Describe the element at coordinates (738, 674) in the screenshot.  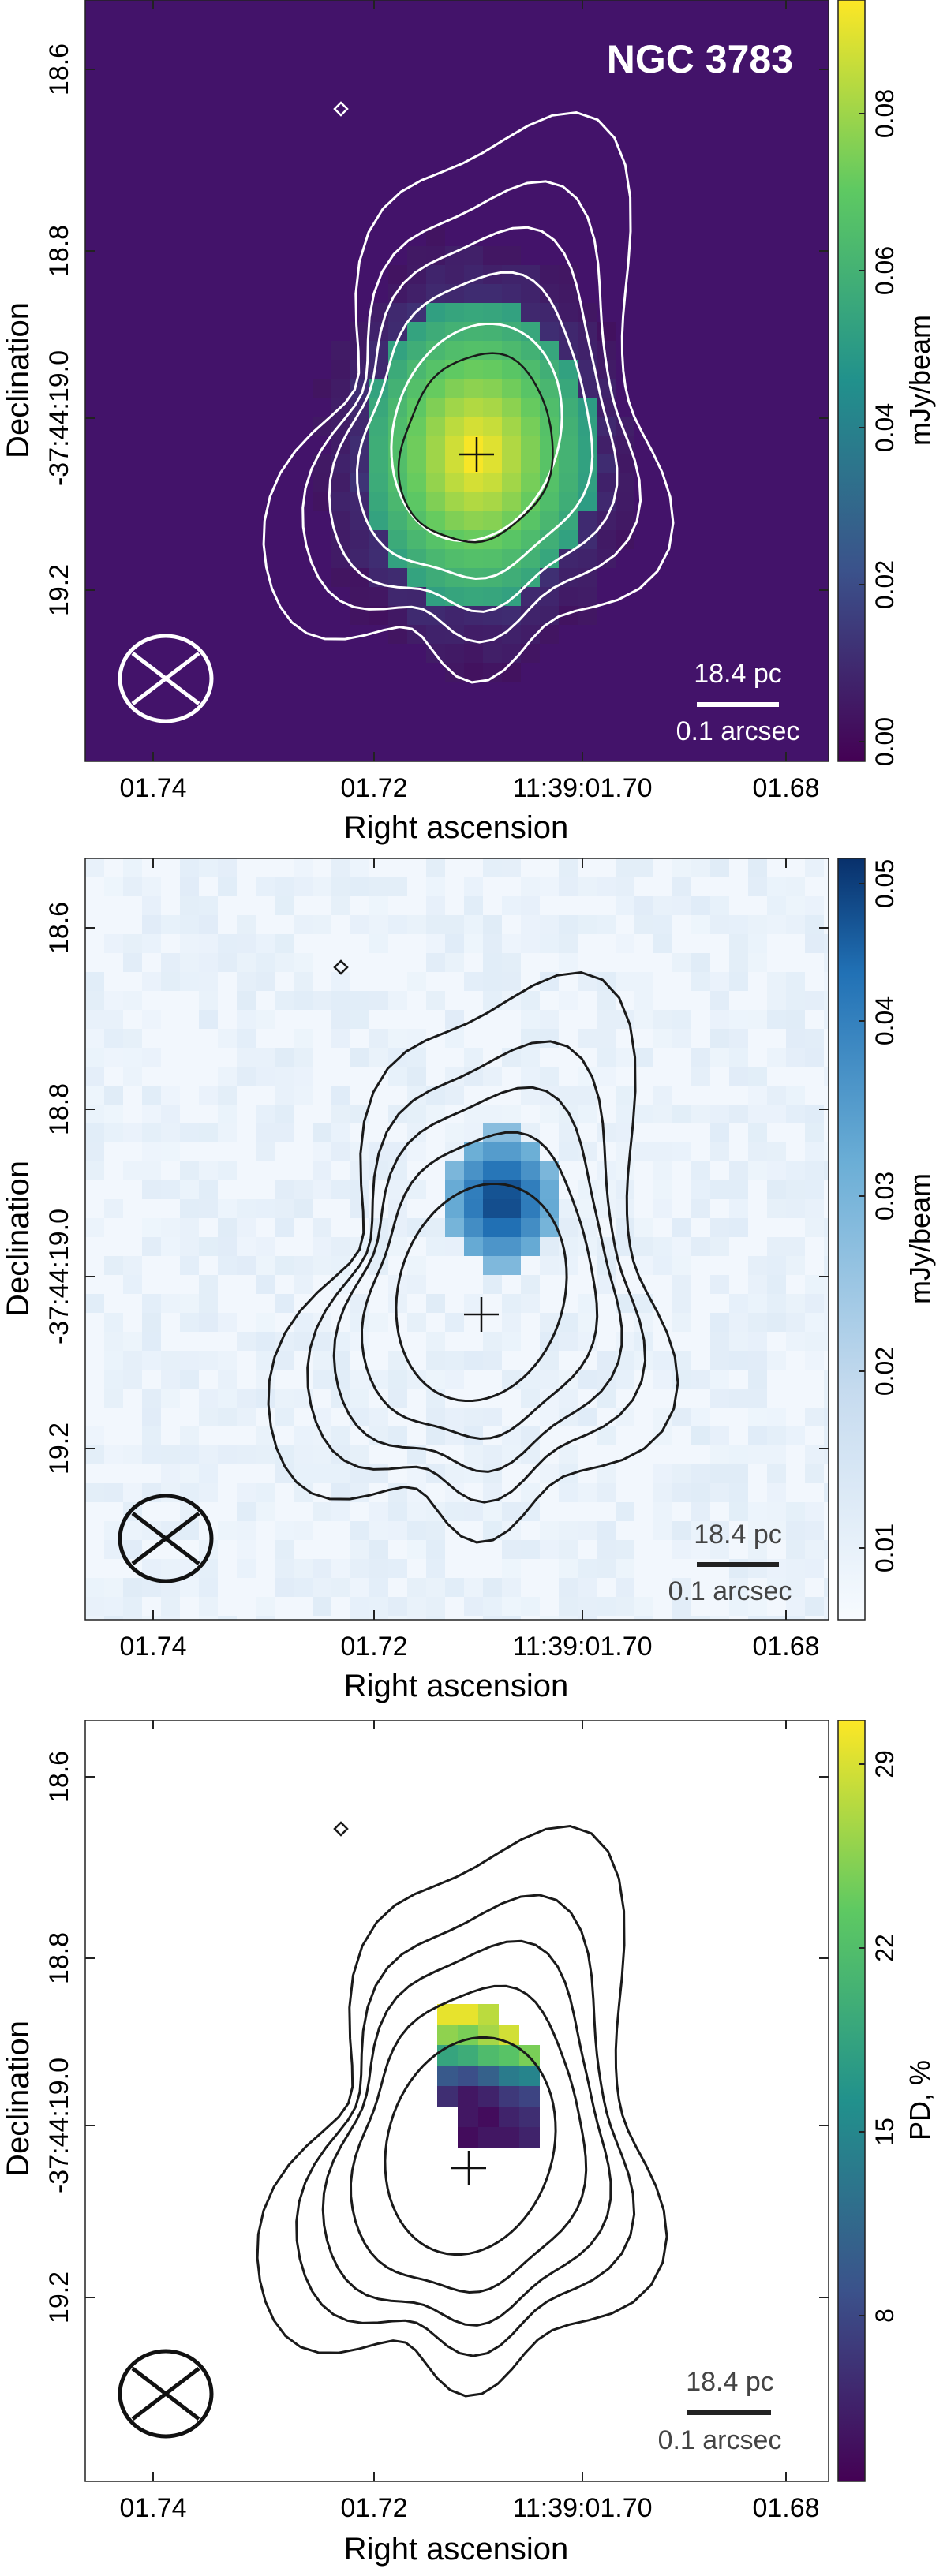
I see `scalebar-pc-label: 18.4 pc` at that location.